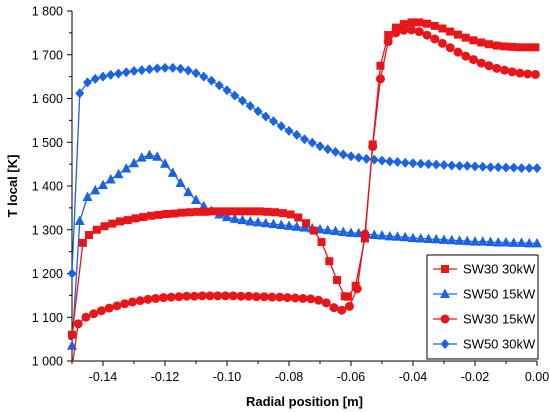  Describe the element at coordinates (103, 377) in the screenshot. I see `x-tick-label: -0.14` at that location.